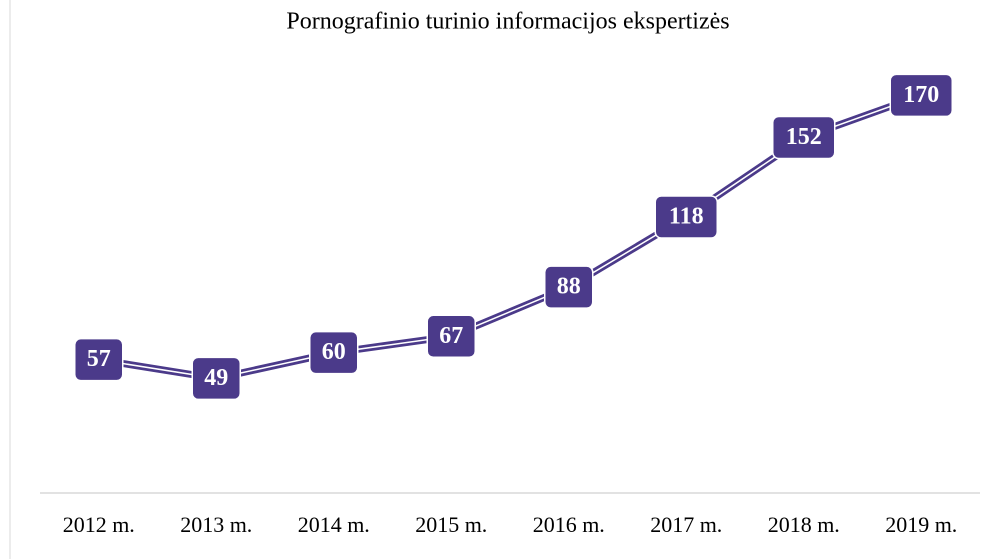 The image size is (1003, 559). Describe the element at coordinates (334, 524) in the screenshot. I see `x-tick-label: 2014 m.` at that location.